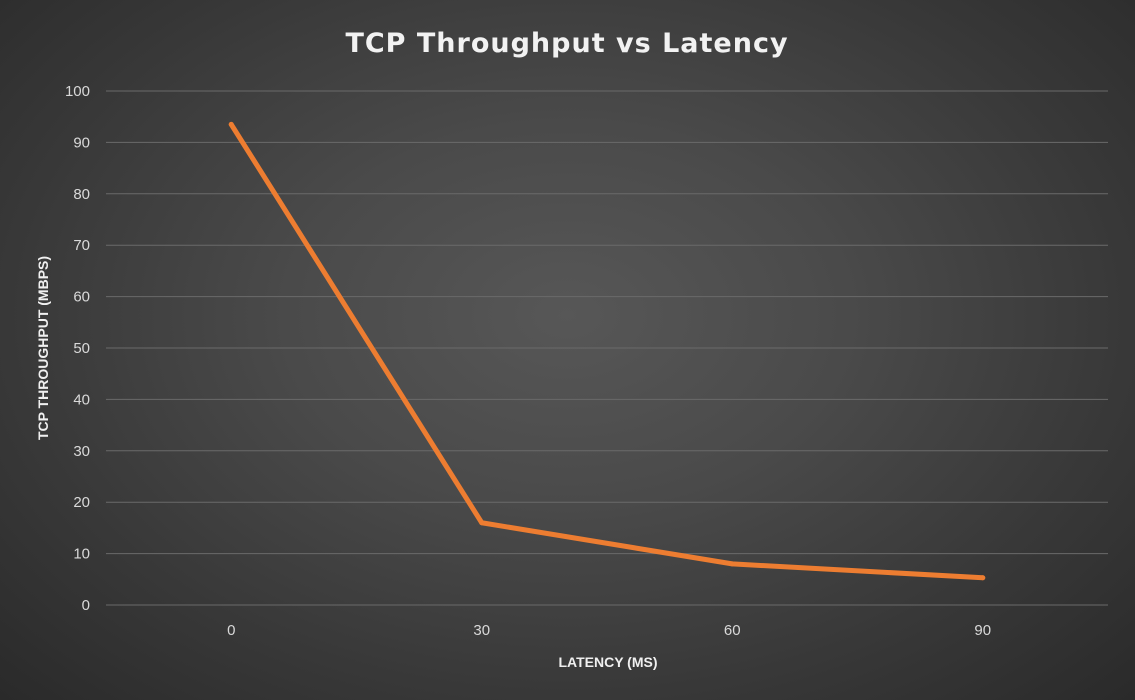 This screenshot has height=700, width=1135. I want to click on y-tick-label: 30, so click(81, 451).